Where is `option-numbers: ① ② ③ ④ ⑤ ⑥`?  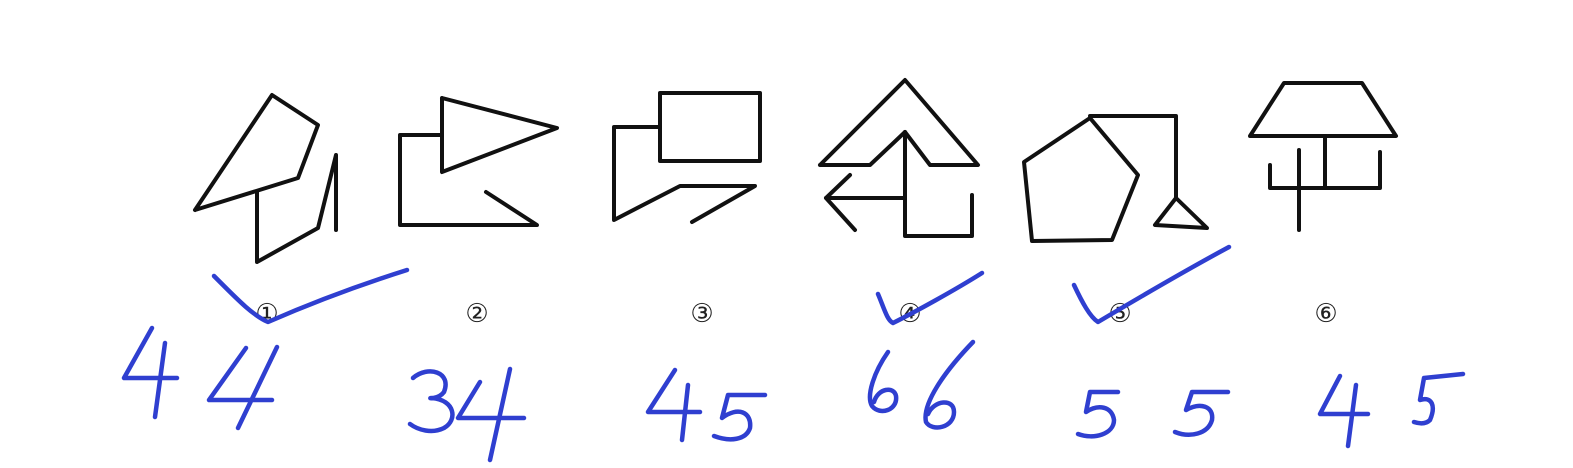 option-numbers: ① ② ③ ④ ⑤ ⑥ is located at coordinates (796, 314).